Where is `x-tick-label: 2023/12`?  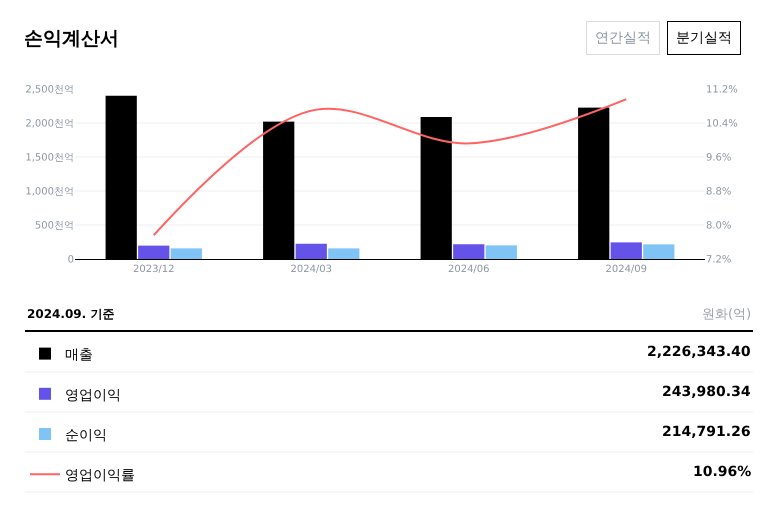 x-tick-label: 2023/12 is located at coordinates (153, 269).